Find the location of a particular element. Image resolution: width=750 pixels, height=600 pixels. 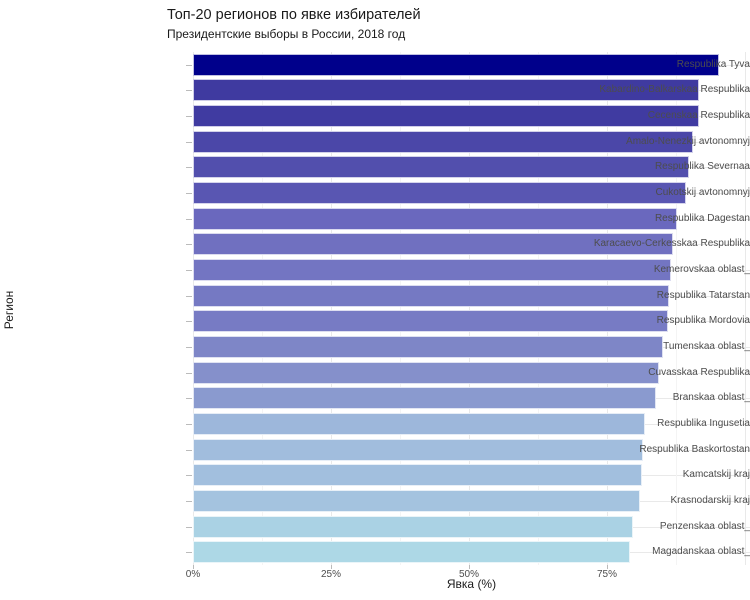

x-axis-title: Явка (%) is located at coordinates (471, 584).